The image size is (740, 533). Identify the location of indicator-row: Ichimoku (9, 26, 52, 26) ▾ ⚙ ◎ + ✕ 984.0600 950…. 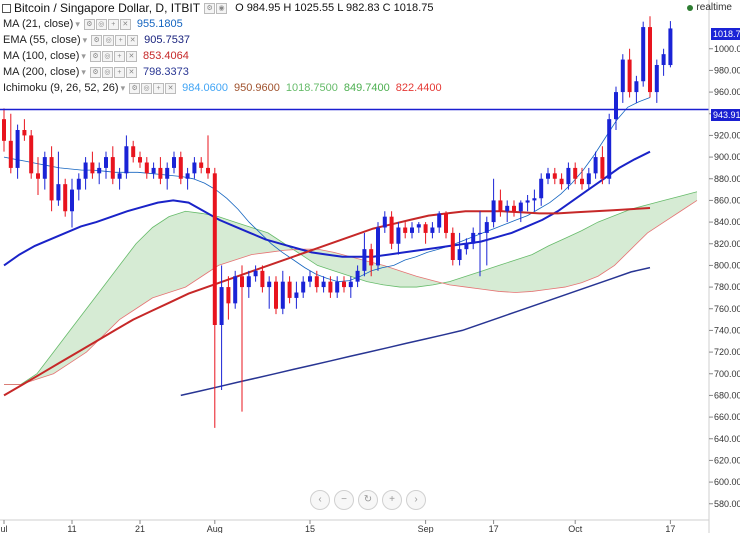
(221, 88).